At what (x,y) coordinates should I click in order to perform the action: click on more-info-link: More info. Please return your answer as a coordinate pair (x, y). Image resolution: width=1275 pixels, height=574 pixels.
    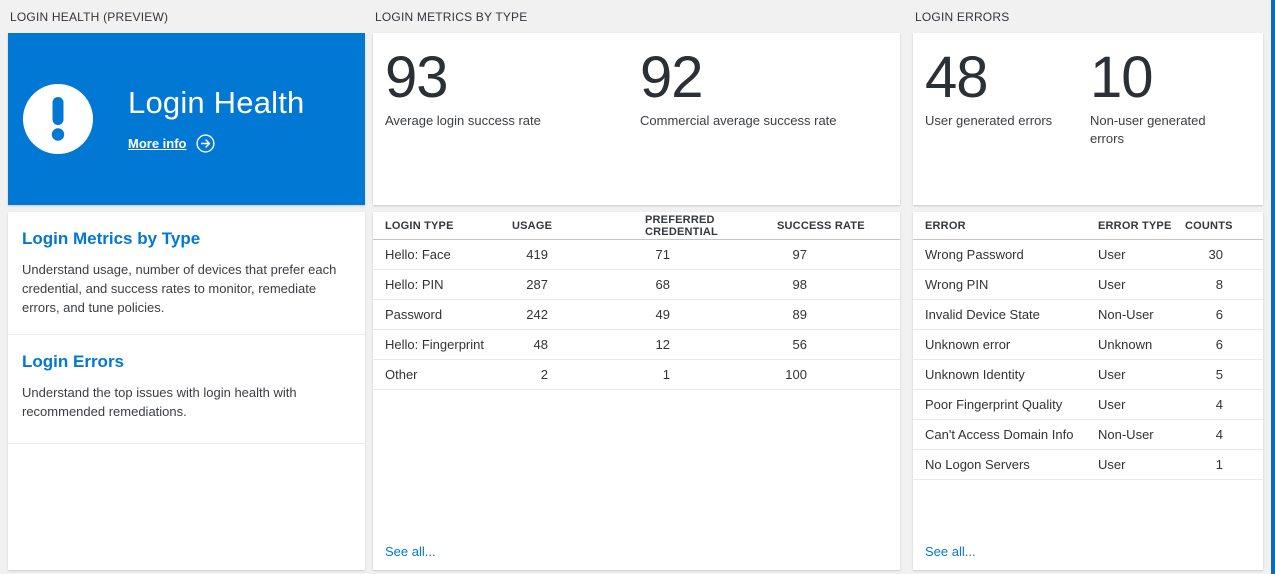
    Looking at the image, I should click on (171, 143).